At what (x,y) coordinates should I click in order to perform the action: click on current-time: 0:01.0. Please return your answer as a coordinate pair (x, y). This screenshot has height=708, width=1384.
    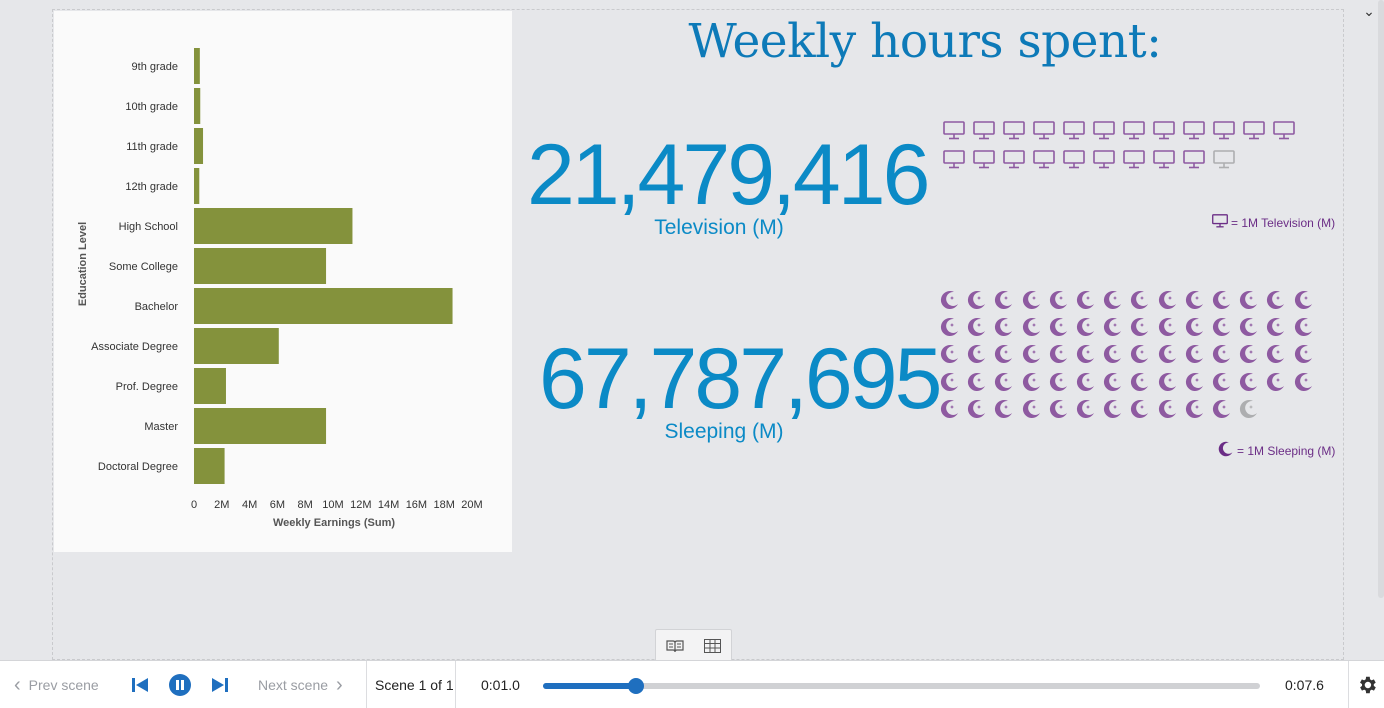
    Looking at the image, I should click on (500, 685).